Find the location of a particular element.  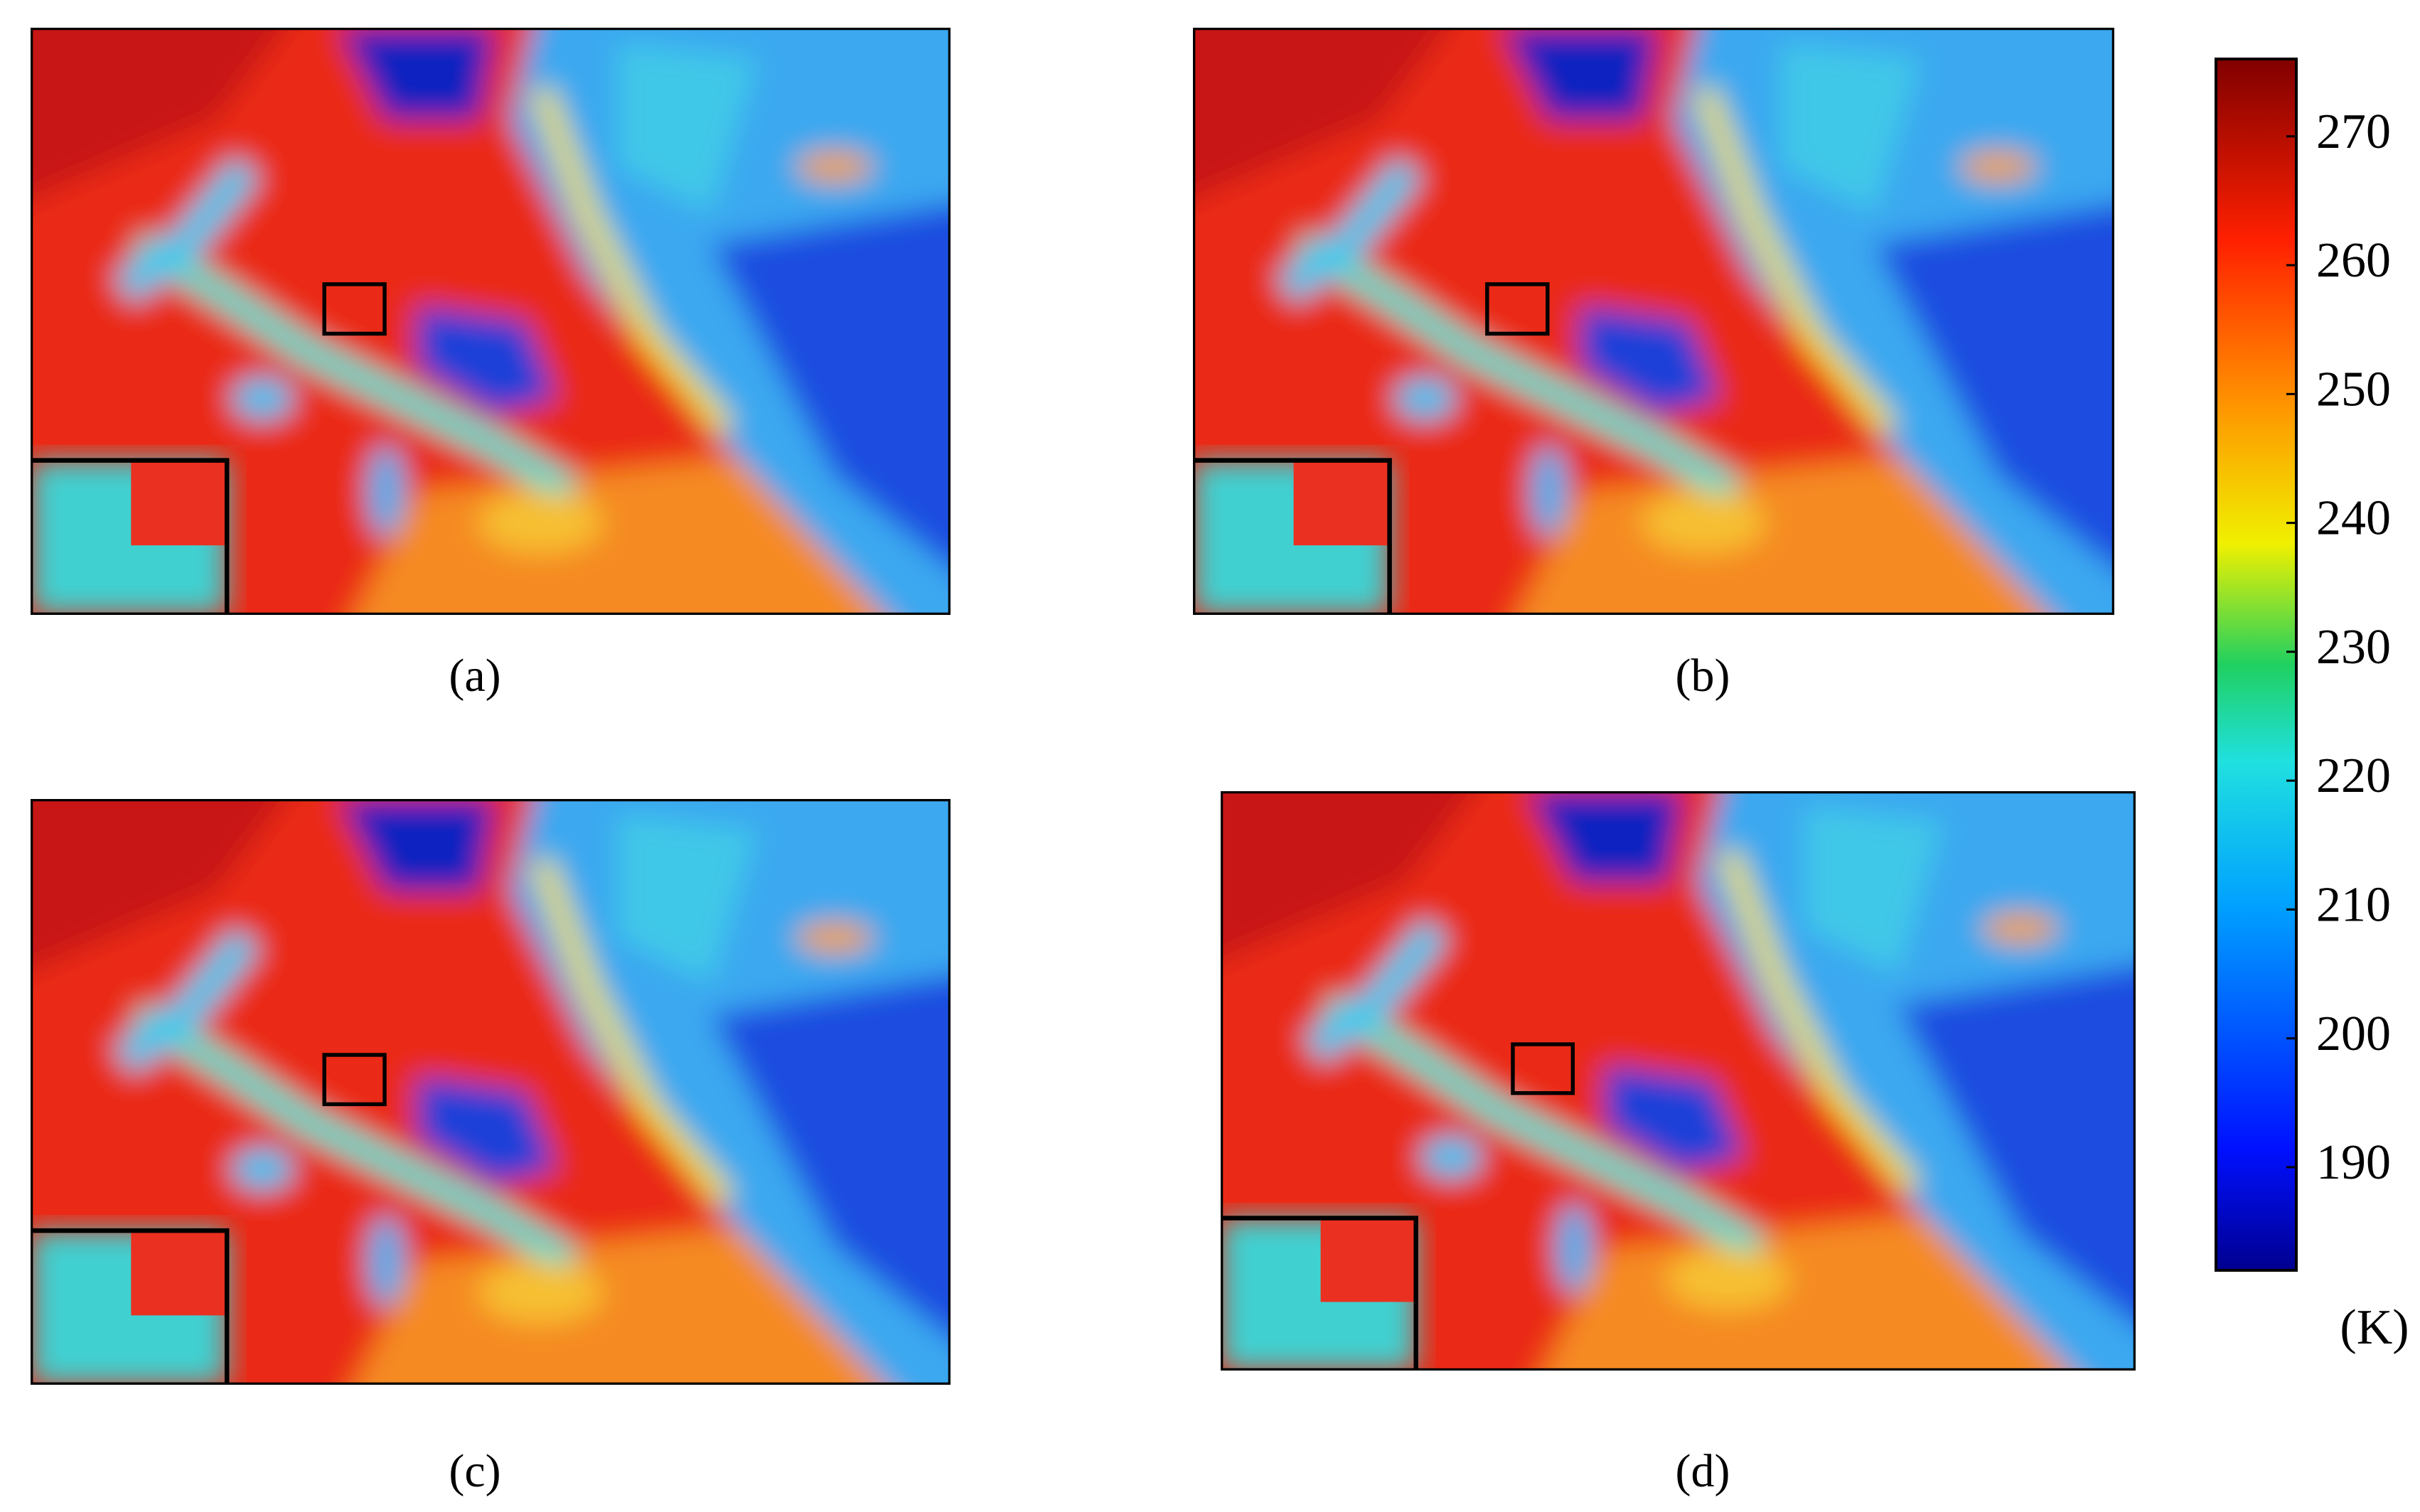

panel-label: (d) is located at coordinates (1703, 1471).